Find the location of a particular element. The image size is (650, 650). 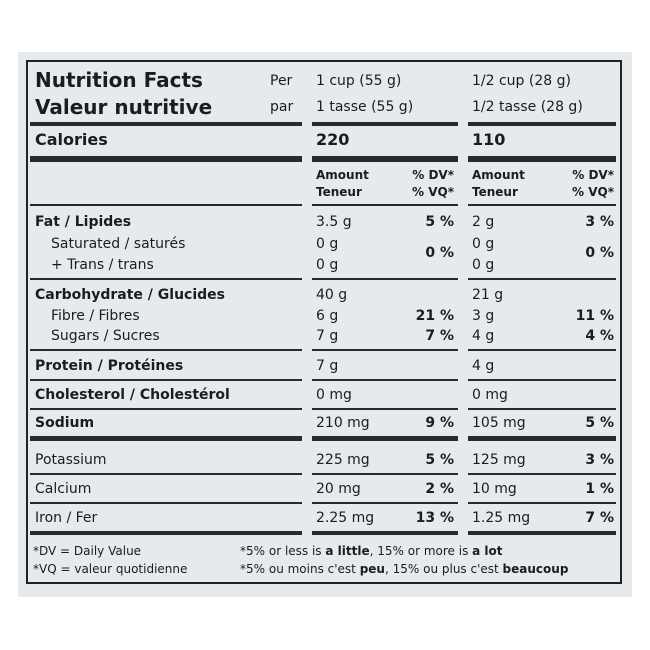

amount: 21 g is located at coordinates (488, 295).